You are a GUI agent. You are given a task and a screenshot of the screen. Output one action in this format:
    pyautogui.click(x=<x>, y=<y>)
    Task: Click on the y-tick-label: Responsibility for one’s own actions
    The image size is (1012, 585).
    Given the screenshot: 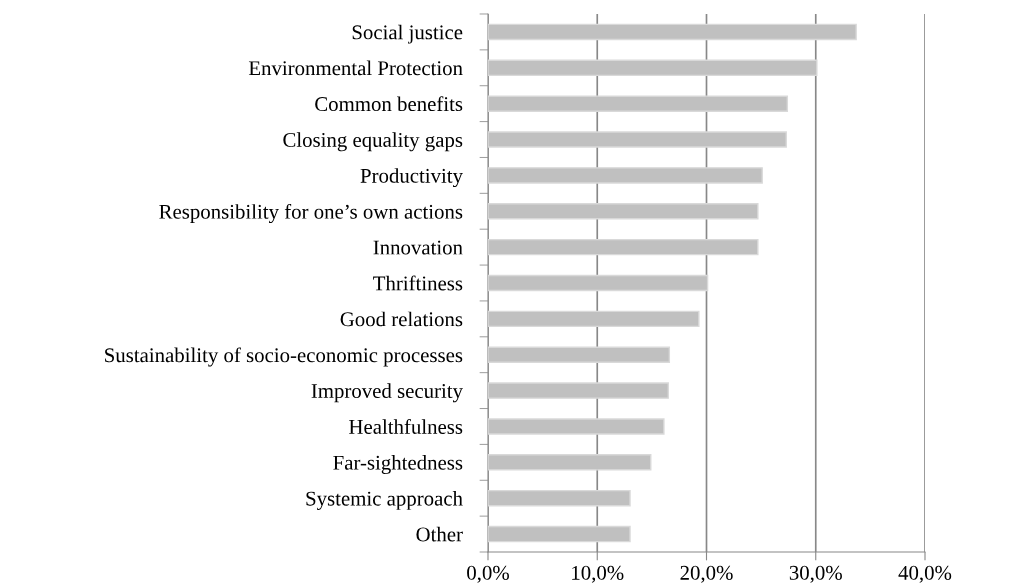 What is the action you would take?
    pyautogui.click(x=311, y=213)
    